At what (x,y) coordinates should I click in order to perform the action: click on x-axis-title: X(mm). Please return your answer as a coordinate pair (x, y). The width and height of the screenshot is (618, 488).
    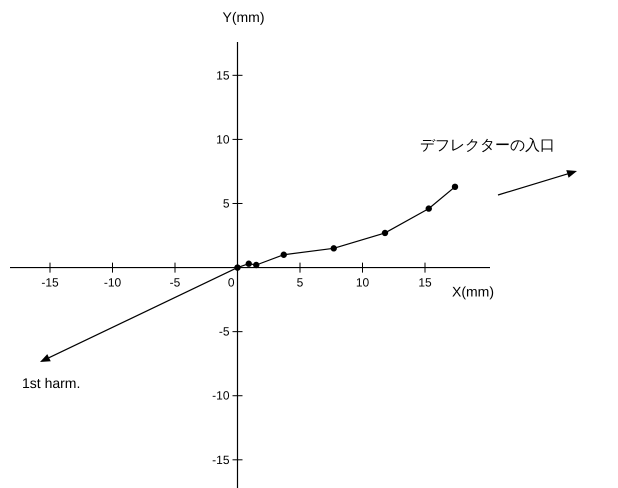
    Looking at the image, I should click on (473, 292).